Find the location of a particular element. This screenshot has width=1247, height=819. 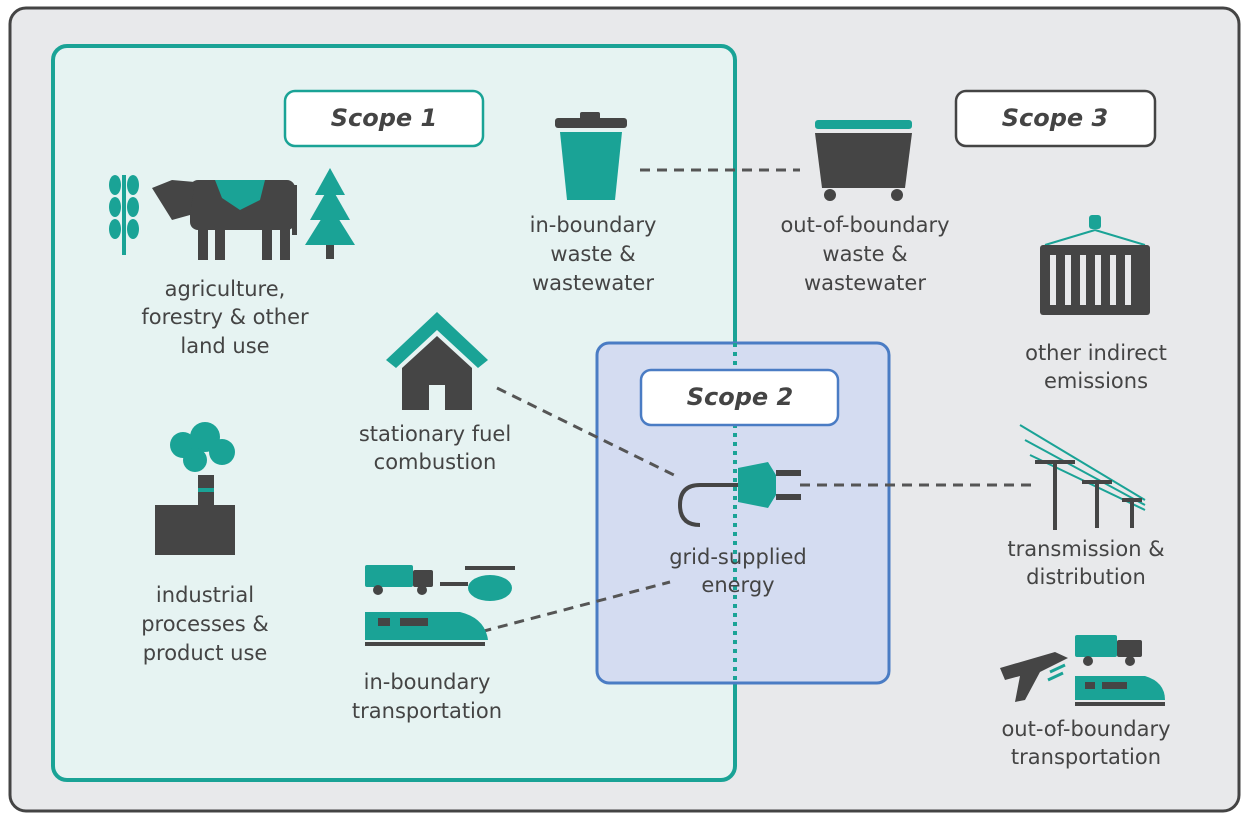

node-label: grid-supplied is located at coordinates (738, 557).